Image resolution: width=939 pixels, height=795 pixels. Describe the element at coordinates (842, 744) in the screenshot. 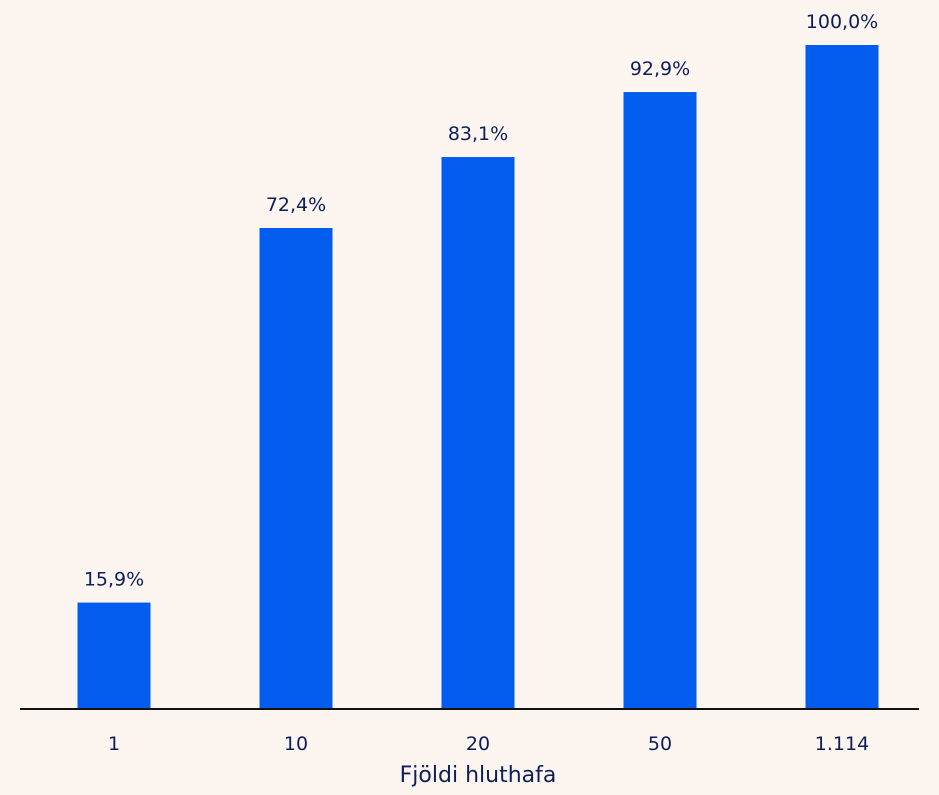

I see `x-tick-label-5: 1.114` at that location.